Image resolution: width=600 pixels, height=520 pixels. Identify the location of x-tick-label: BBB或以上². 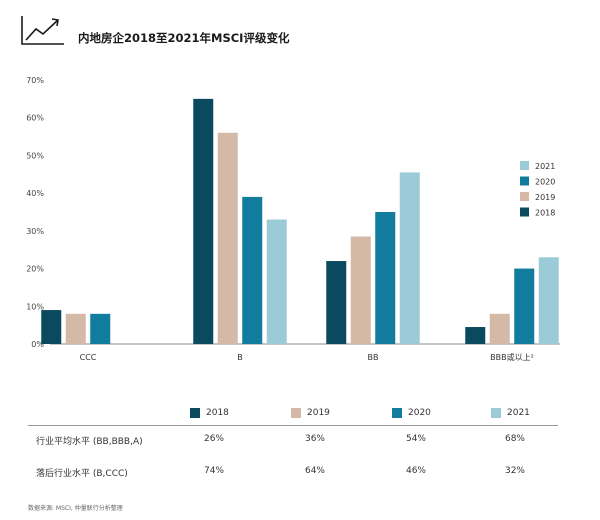
(512, 357).